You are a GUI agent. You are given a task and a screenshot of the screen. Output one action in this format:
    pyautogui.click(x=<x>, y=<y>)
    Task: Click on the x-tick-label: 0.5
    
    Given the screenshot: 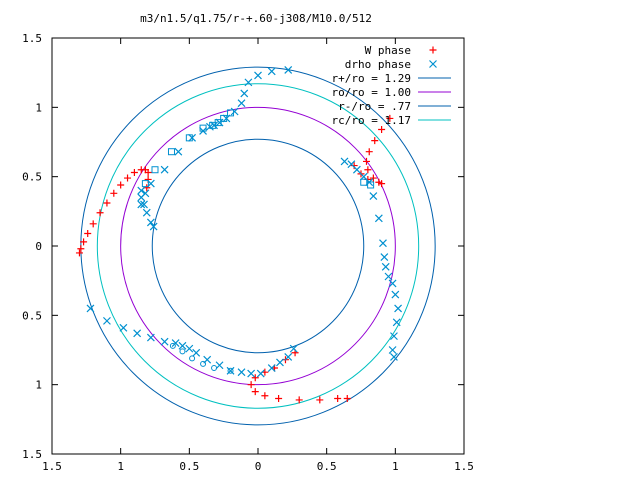 What is the action you would take?
    pyautogui.click(x=327, y=466)
    